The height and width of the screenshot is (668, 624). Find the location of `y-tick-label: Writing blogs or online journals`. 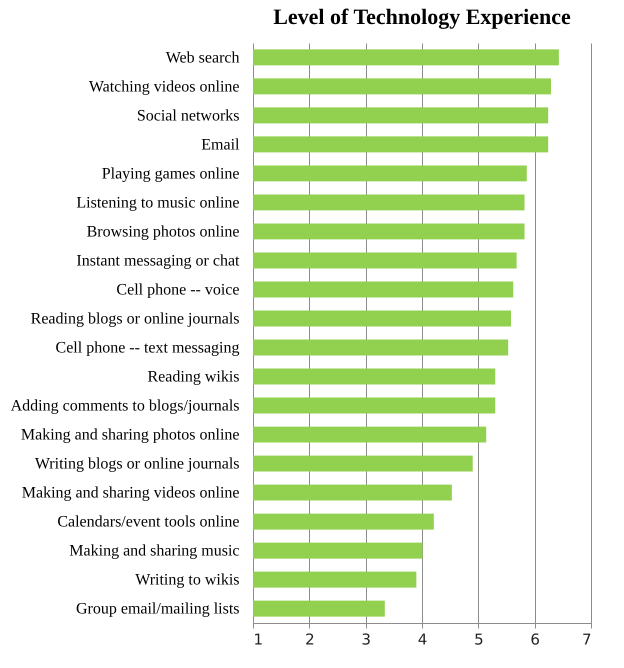

y-tick-label: Writing blogs or online journals is located at coordinates (137, 464).